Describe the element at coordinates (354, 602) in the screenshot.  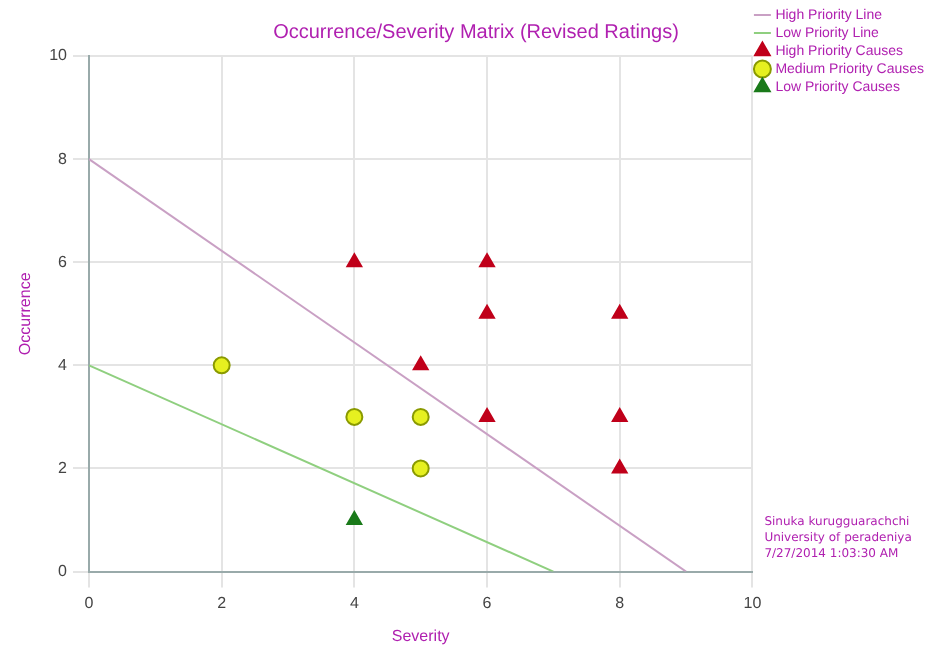
I see `x-tick-label: 4` at that location.